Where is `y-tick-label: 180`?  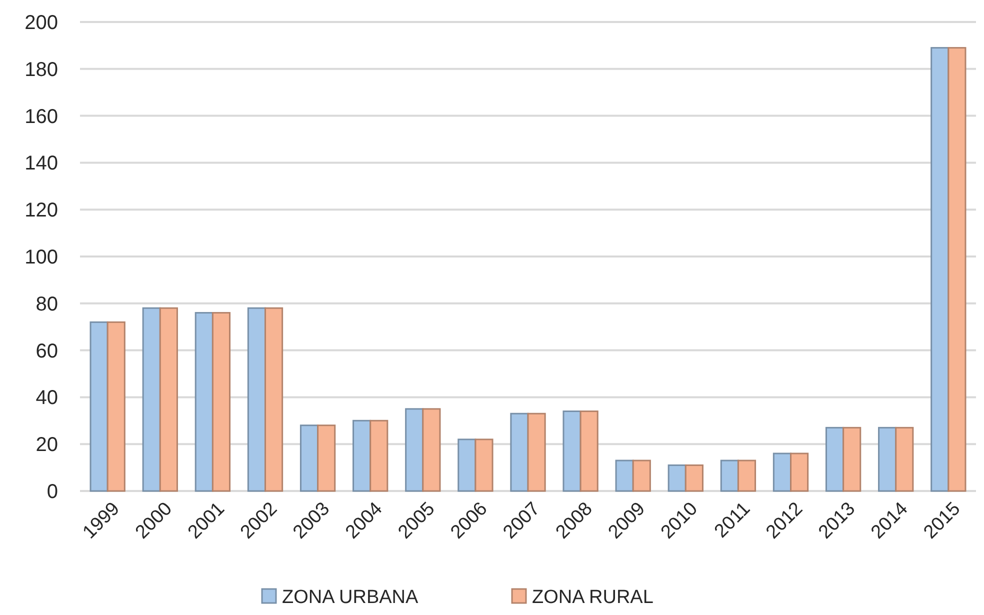
y-tick-label: 180 is located at coordinates (41, 69).